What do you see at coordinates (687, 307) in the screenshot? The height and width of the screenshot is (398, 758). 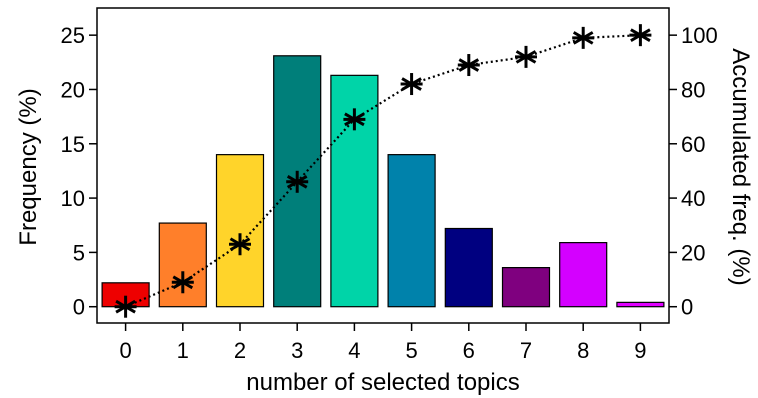 I see `right-tick-label: 0` at bounding box center [687, 307].